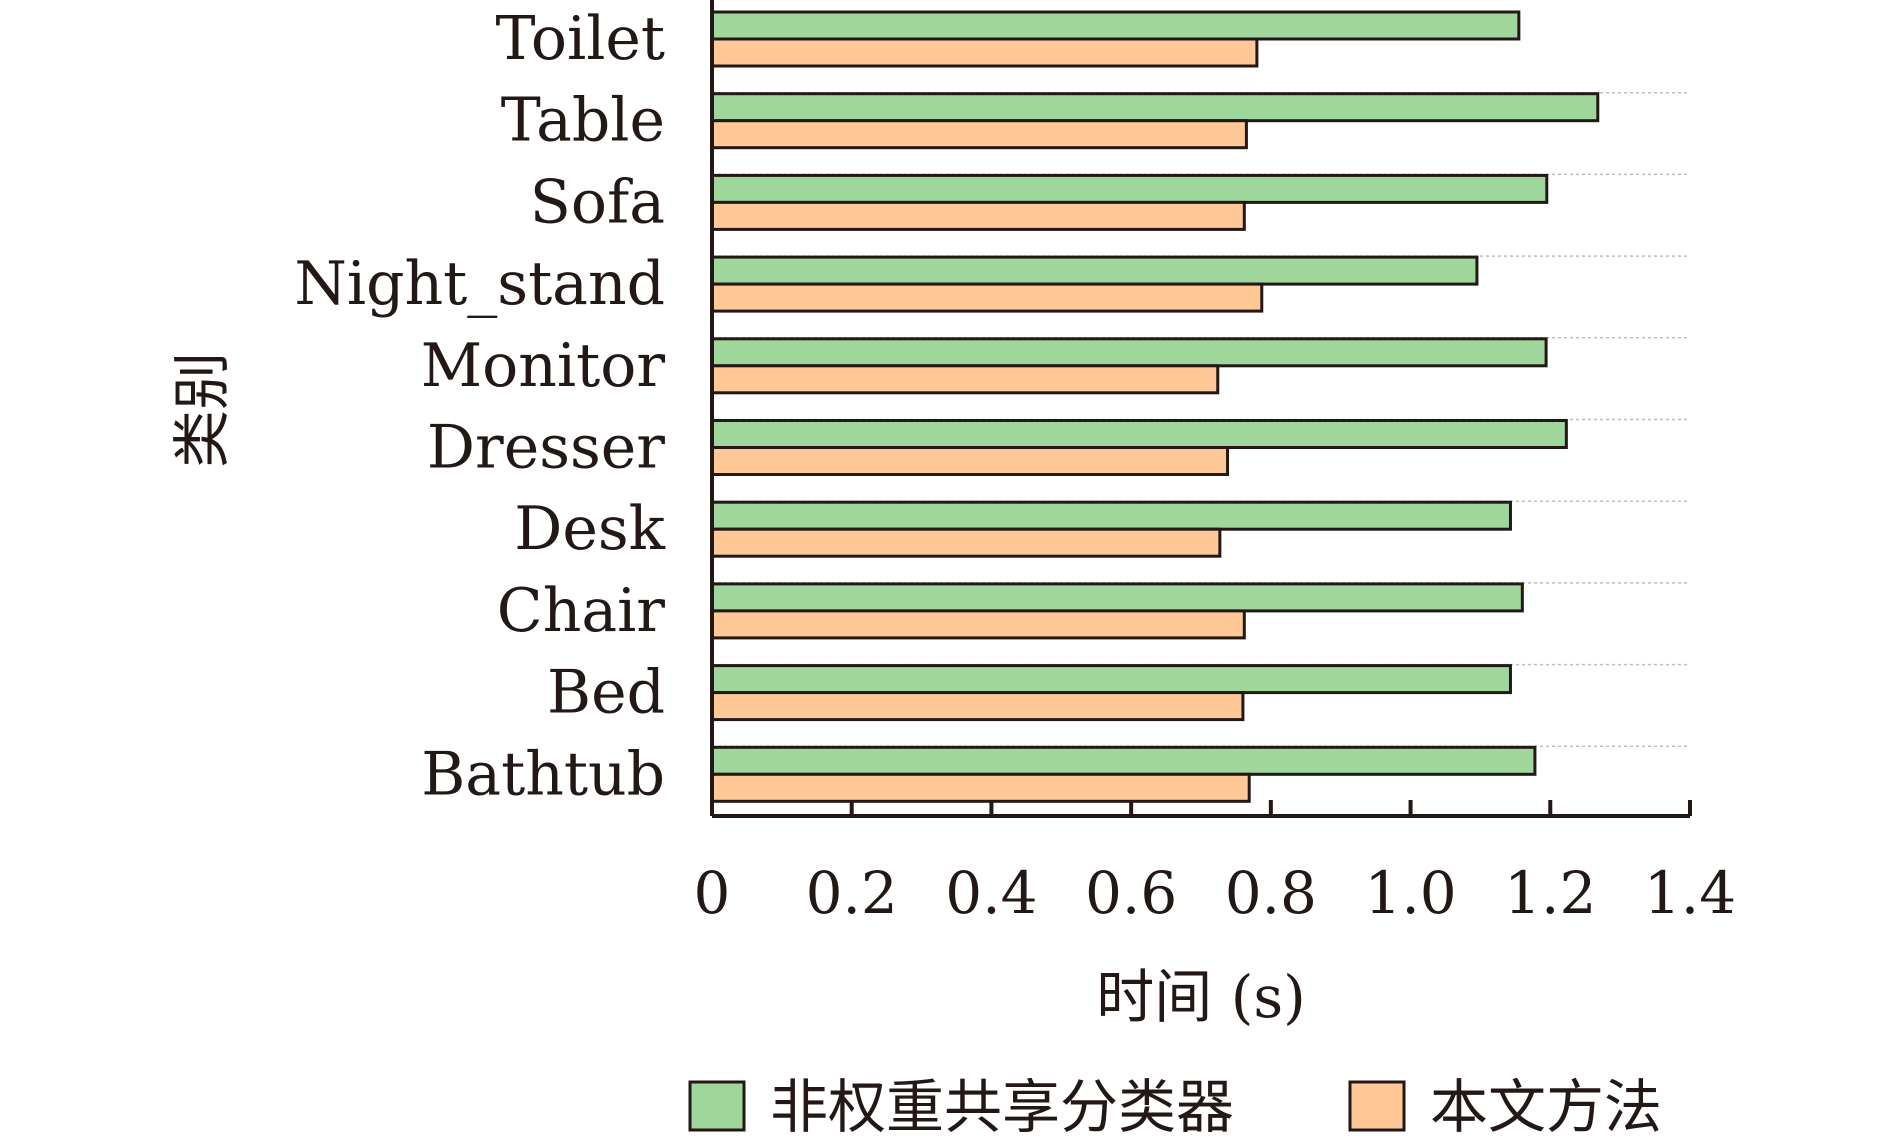 Image resolution: width=1890 pixels, height=1139 pixels. What do you see at coordinates (1002, 1106) in the screenshot?
I see `legend-label: 非权重共享分类器` at bounding box center [1002, 1106].